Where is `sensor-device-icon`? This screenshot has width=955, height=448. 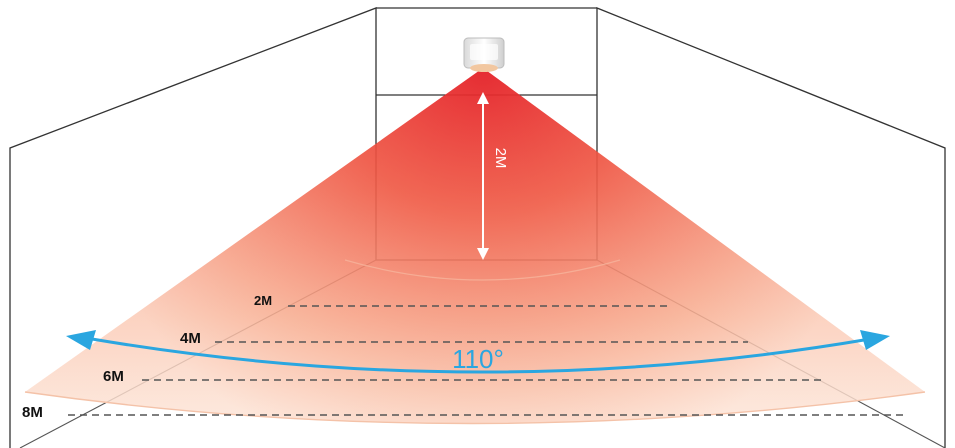 sensor-device-icon is located at coordinates (484, 54).